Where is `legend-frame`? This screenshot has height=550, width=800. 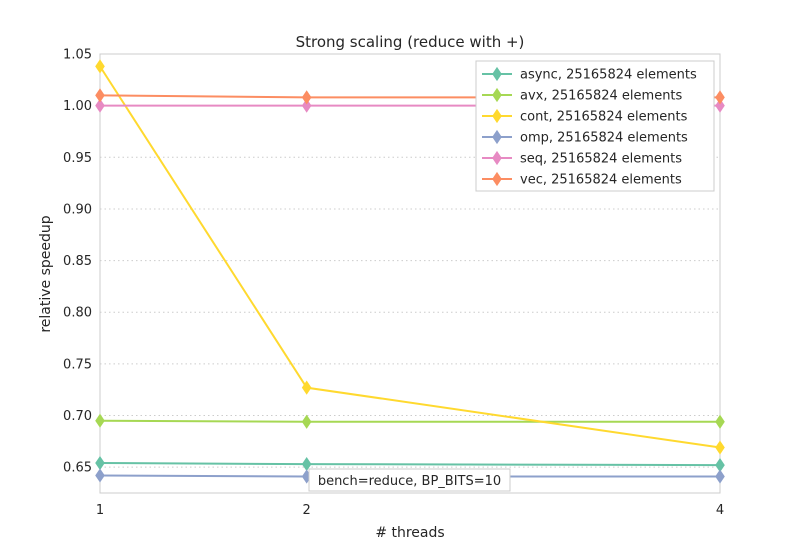
legend-frame is located at coordinates (595, 126).